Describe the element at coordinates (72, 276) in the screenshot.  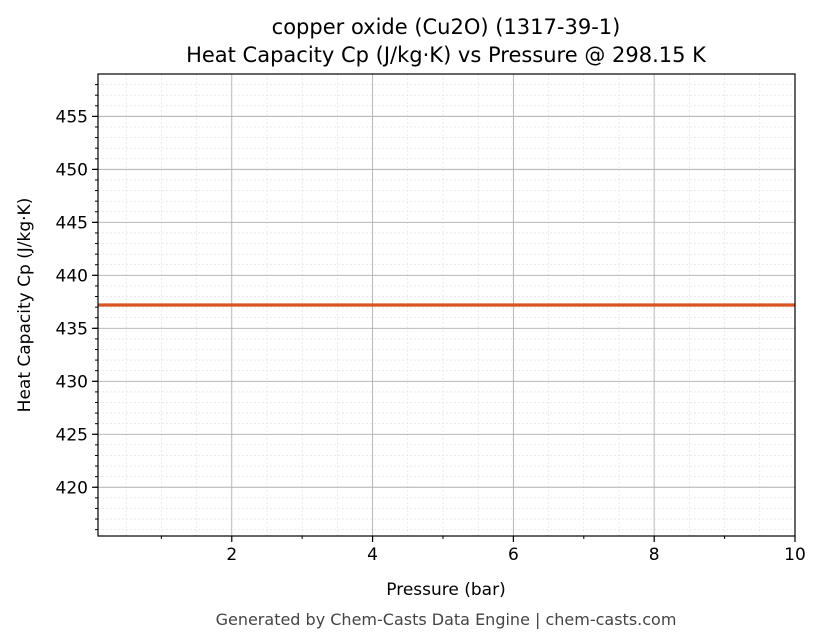
I see `y-tick-label: 440` at that location.